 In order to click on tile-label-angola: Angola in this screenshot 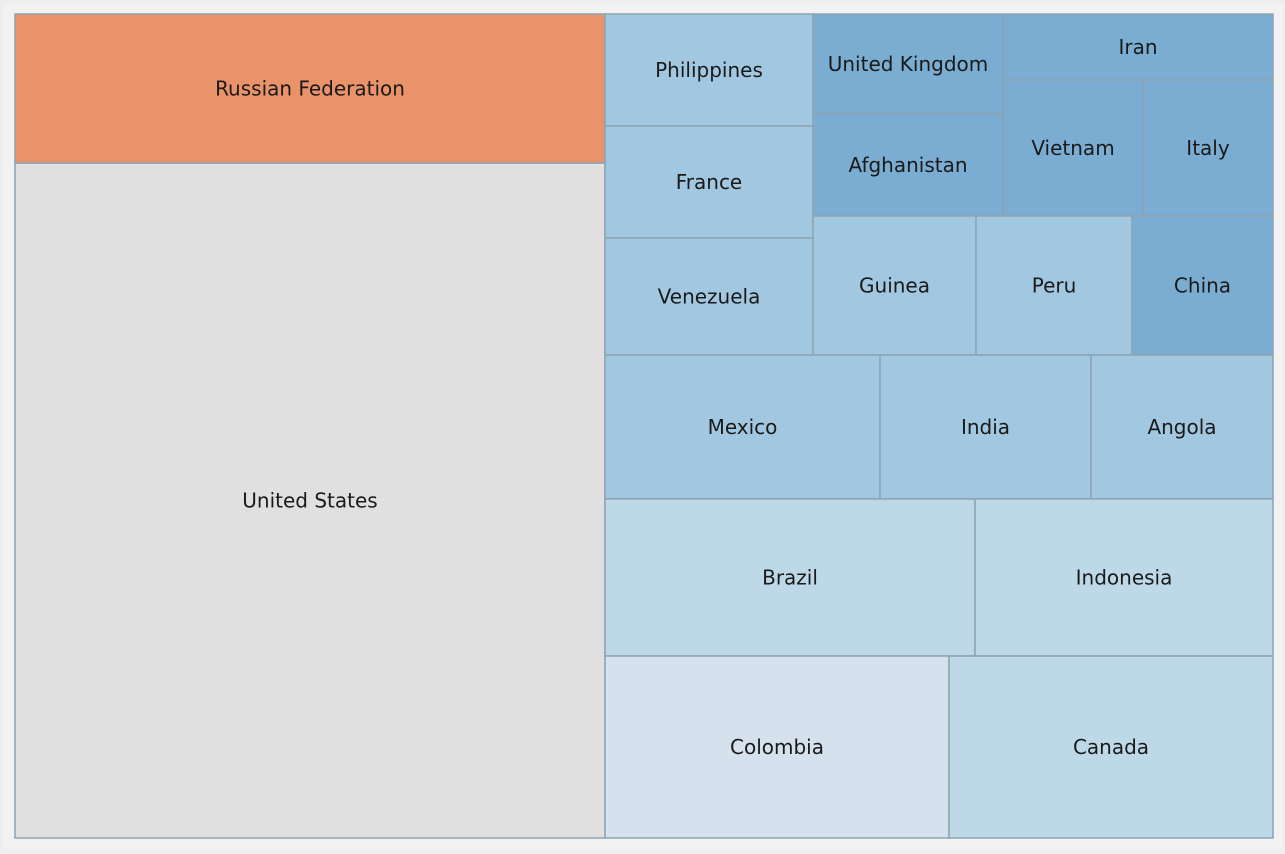, I will do `click(1181, 427)`.